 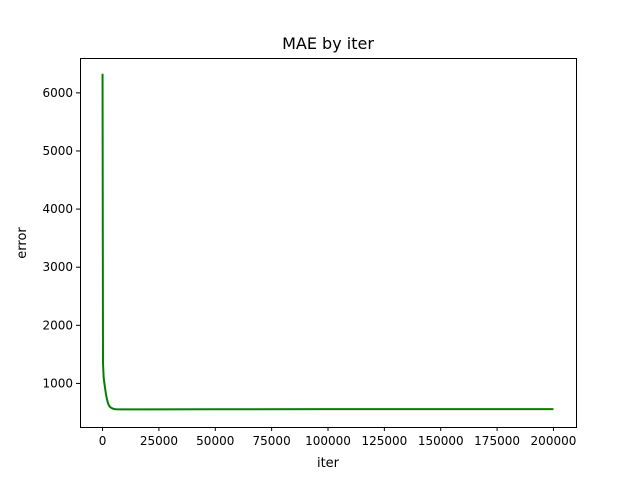 I want to click on y-tick-label: 4000, so click(x=57, y=209).